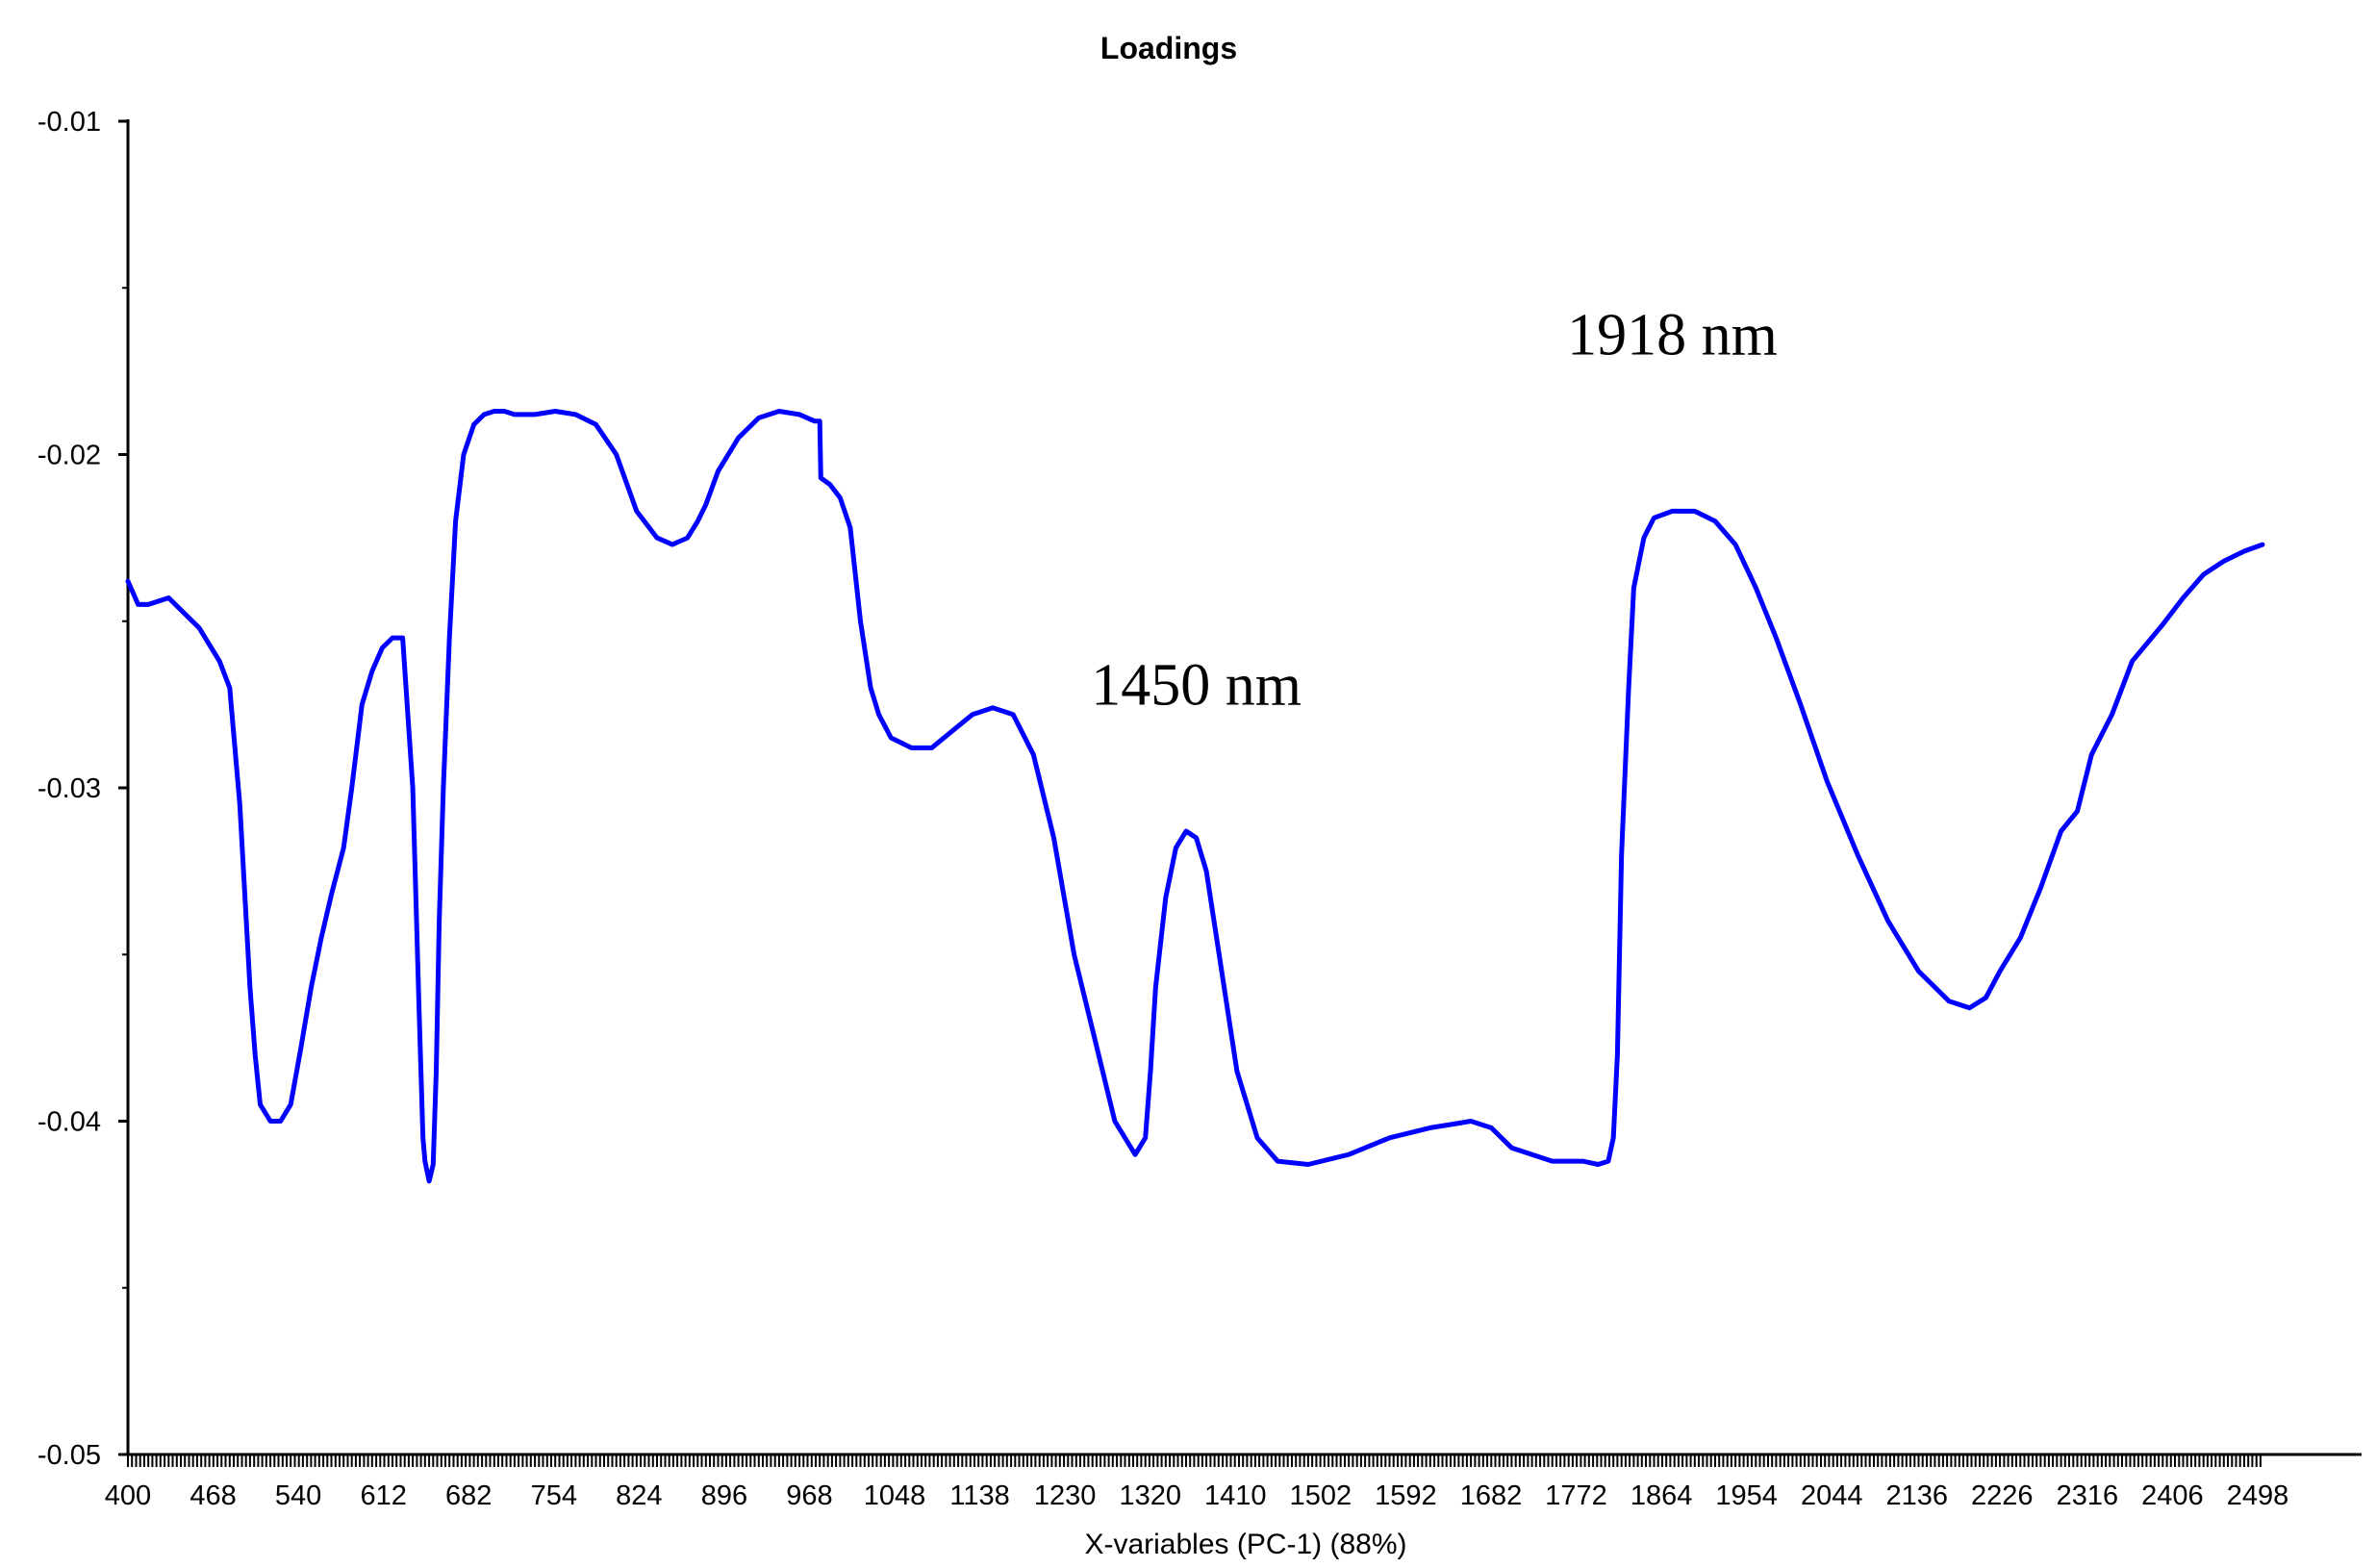 Image resolution: width=2376 pixels, height=1568 pixels. I want to click on x-tick-label: 1772, so click(1576, 1495).